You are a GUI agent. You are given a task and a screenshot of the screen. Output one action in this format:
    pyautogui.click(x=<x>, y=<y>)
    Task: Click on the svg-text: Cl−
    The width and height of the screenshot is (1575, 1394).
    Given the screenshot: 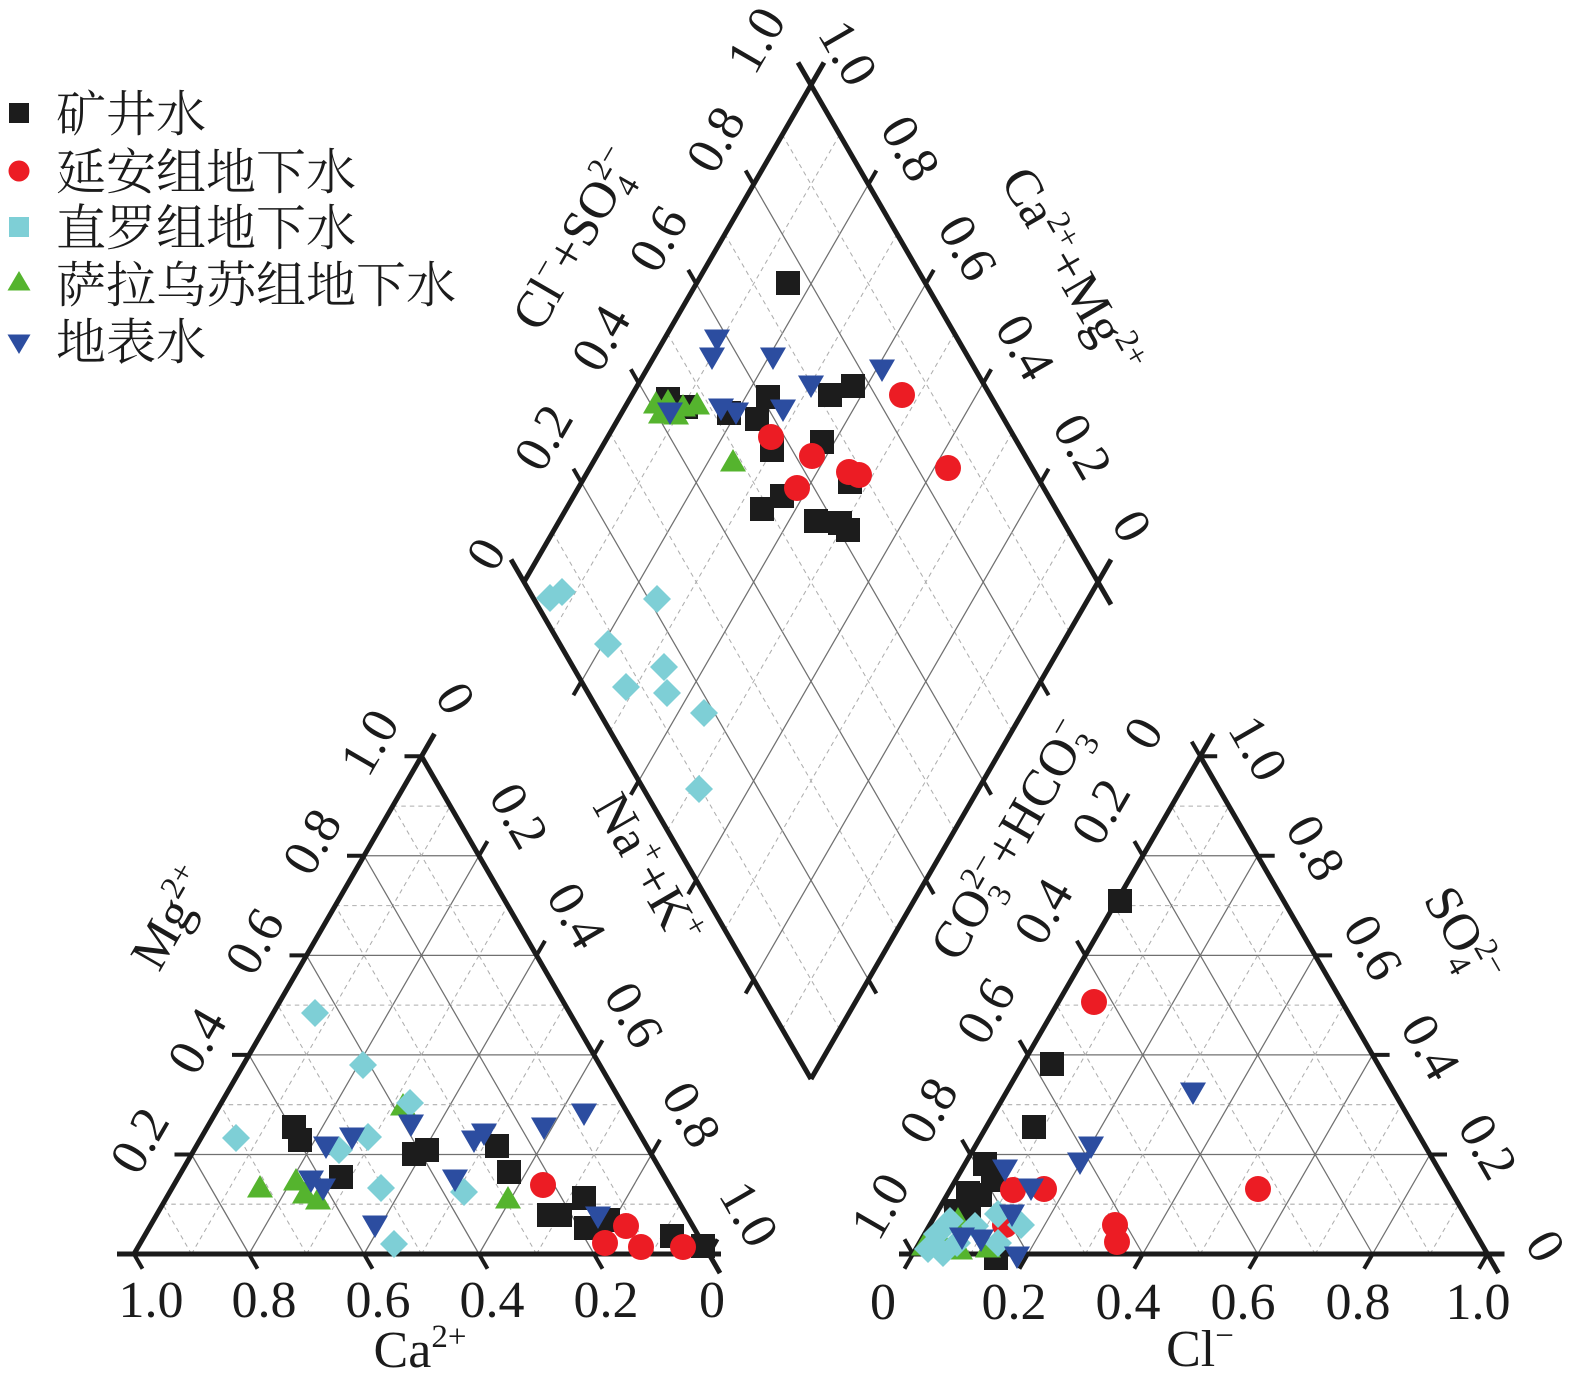 What is the action you would take?
    pyautogui.click(x=1200, y=1348)
    